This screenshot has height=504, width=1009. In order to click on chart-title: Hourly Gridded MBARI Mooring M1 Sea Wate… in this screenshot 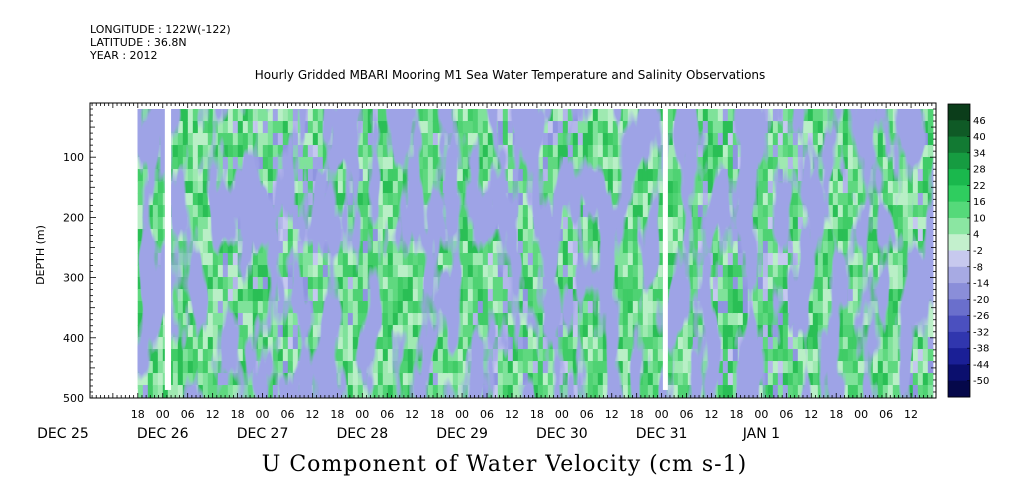, I will do `click(510, 75)`.